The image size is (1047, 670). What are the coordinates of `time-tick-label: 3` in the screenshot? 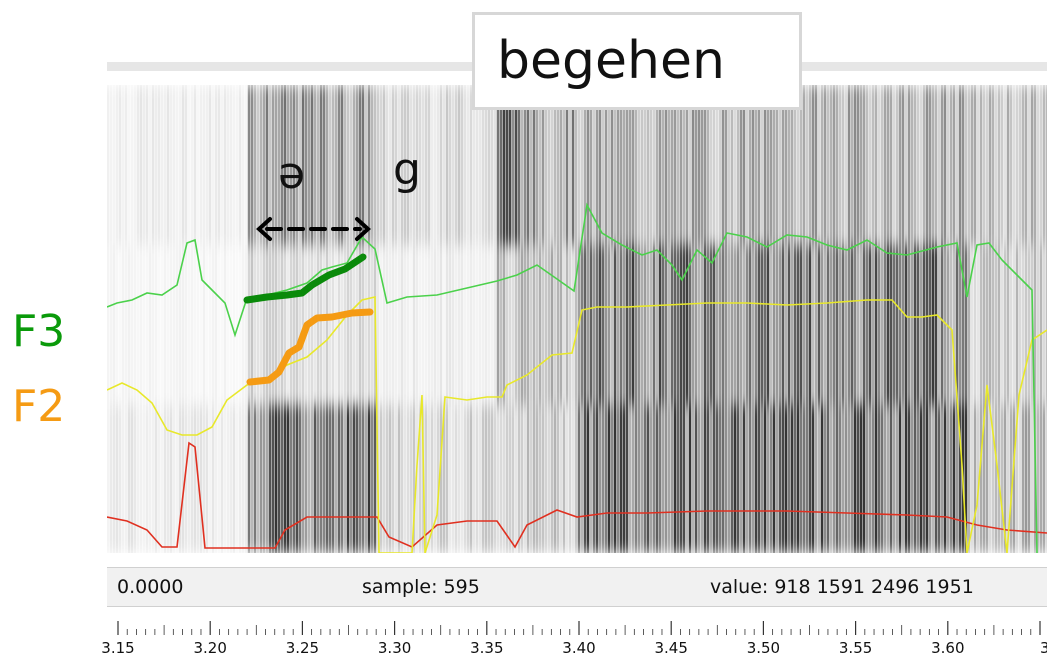 It's located at (1043, 648).